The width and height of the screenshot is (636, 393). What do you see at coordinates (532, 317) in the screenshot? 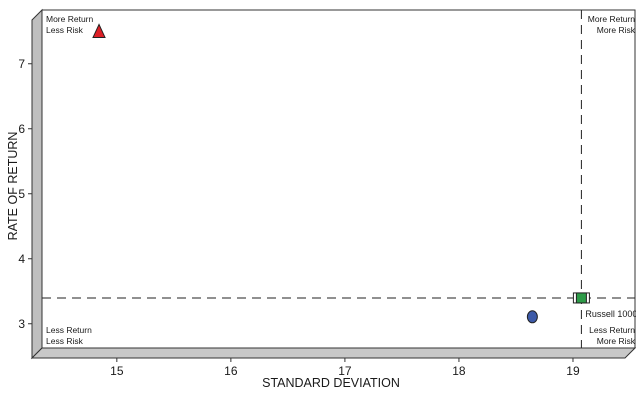
I see `circle-marker` at bounding box center [532, 317].